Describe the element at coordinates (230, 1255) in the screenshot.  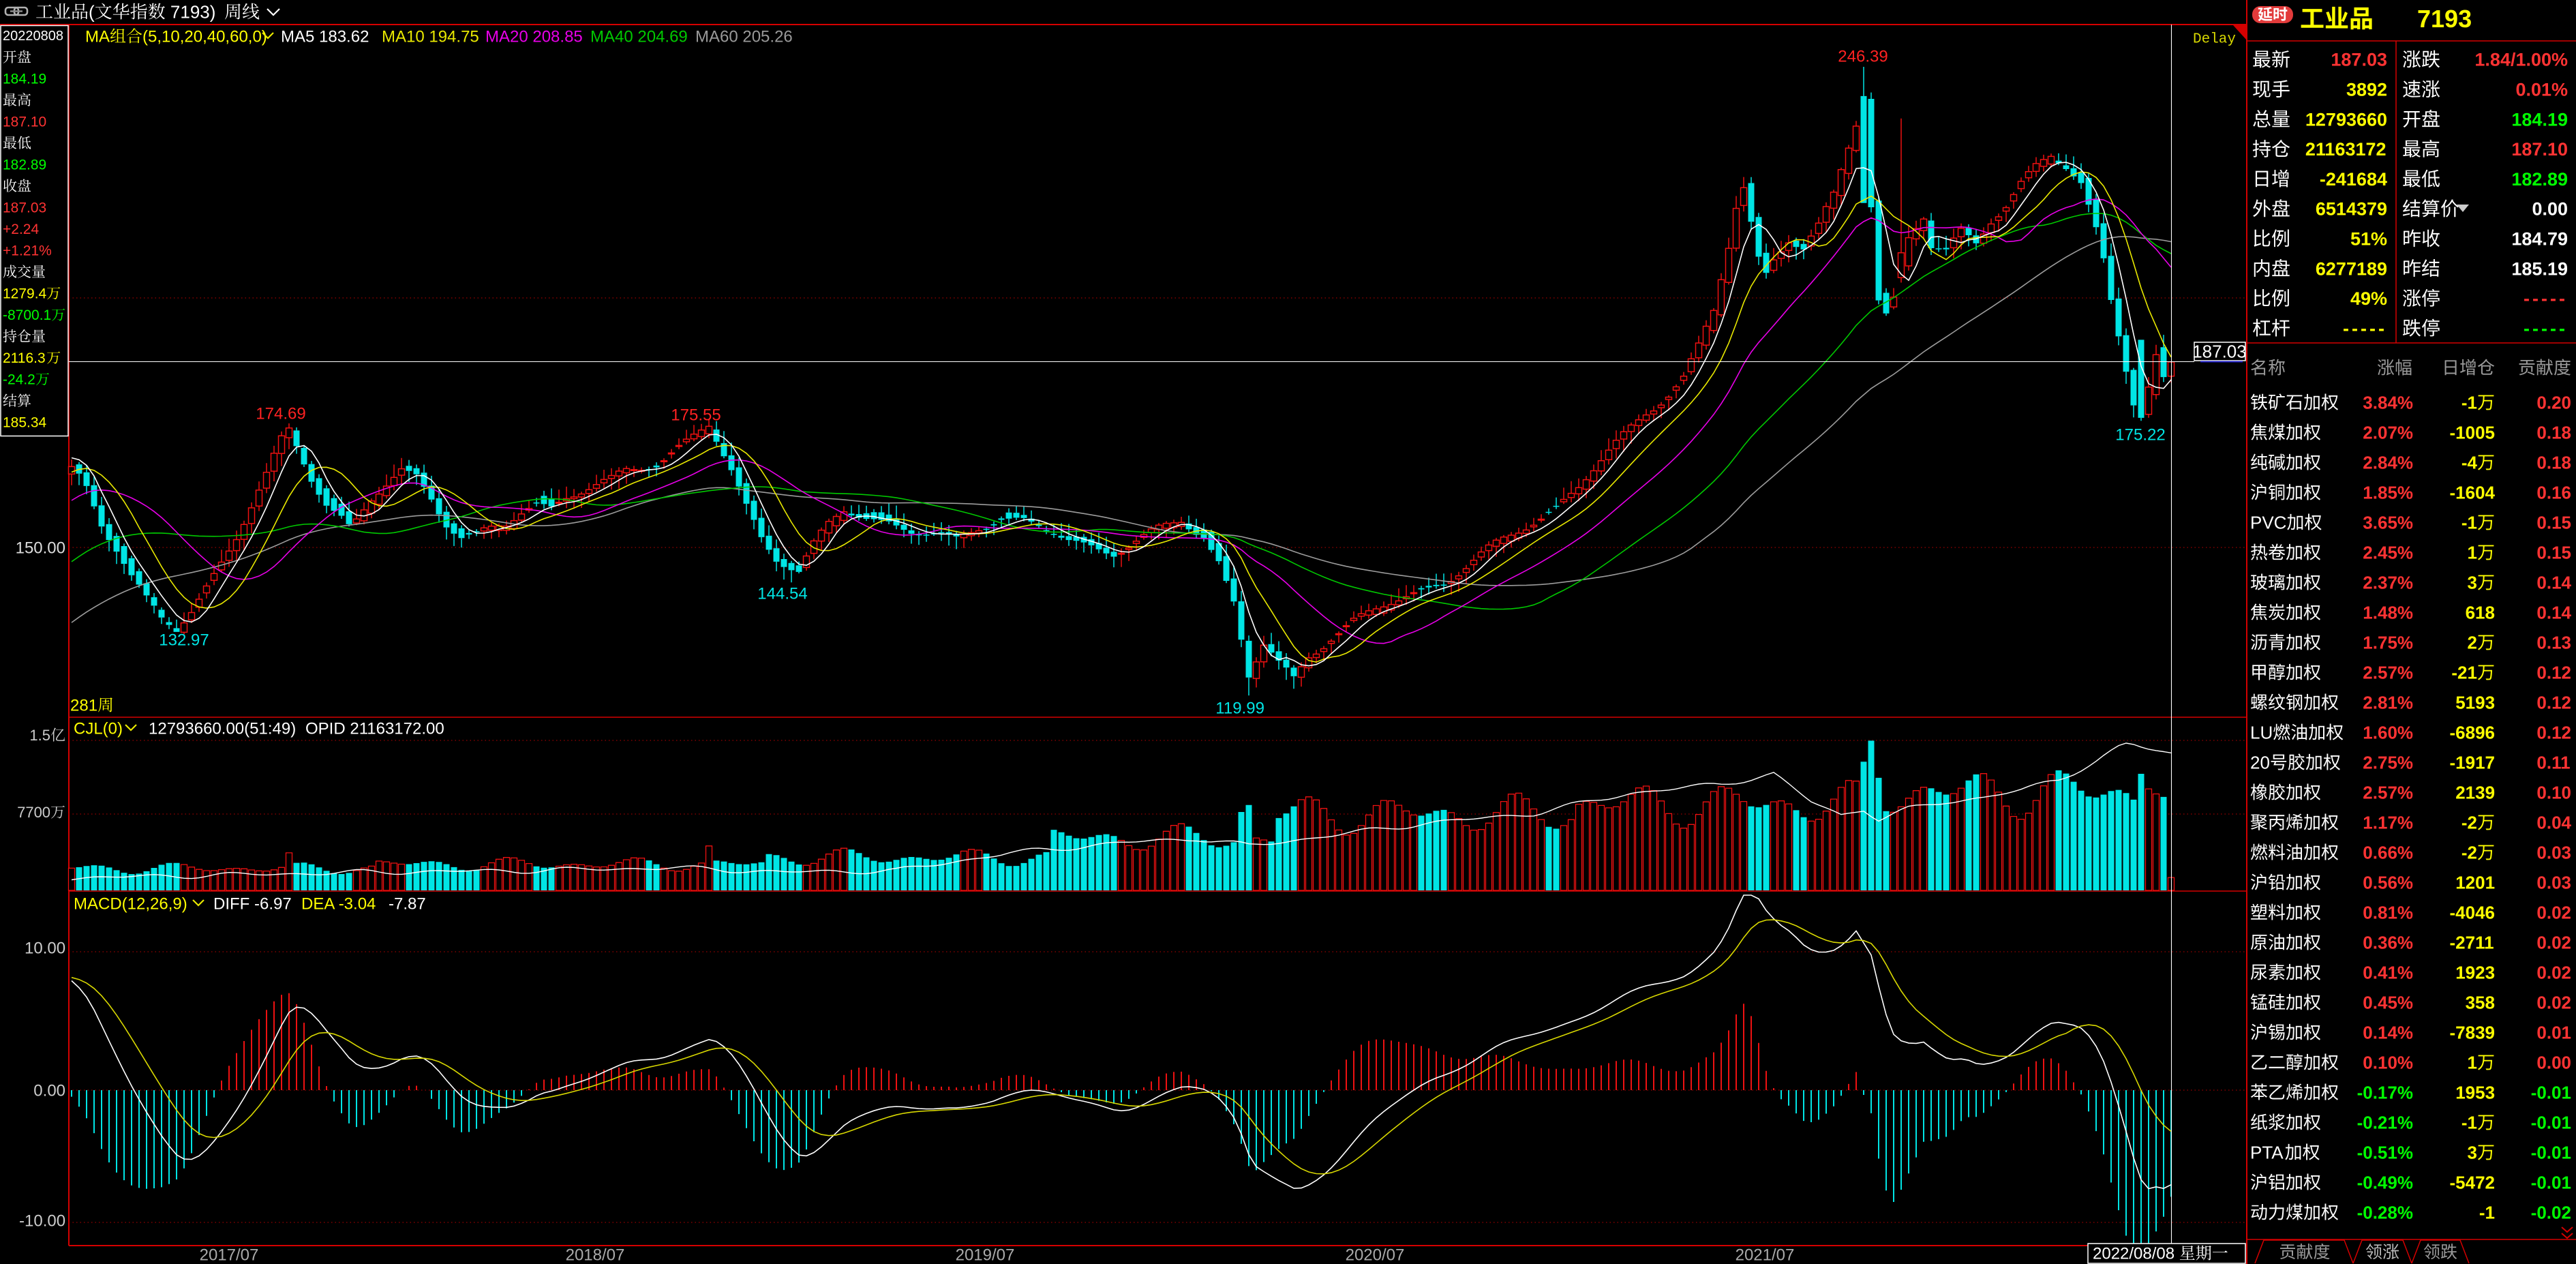
I see `svg-text: 2017/07` at that location.